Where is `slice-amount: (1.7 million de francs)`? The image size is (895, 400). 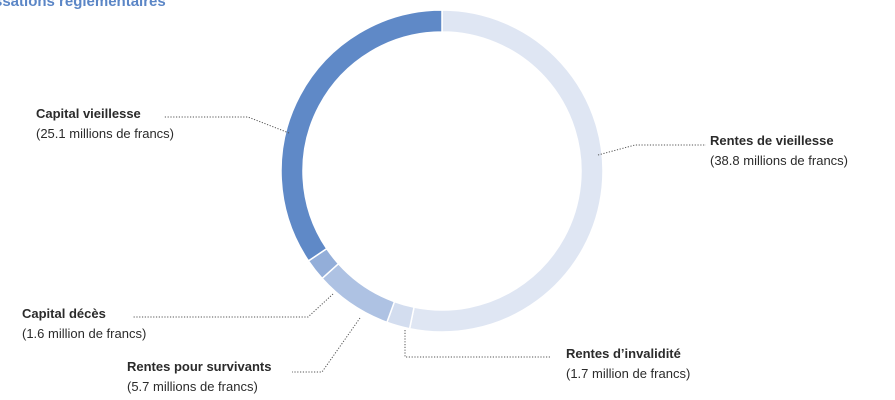
slice-amount: (1.7 million de francs) is located at coordinates (628, 373).